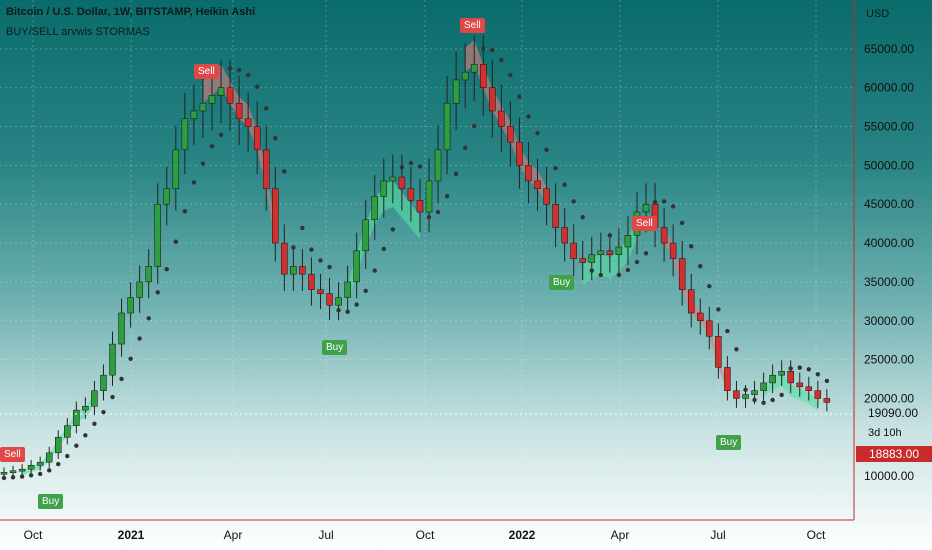 The height and width of the screenshot is (550, 932). I want to click on buy-signal-tag: Buy, so click(562, 282).